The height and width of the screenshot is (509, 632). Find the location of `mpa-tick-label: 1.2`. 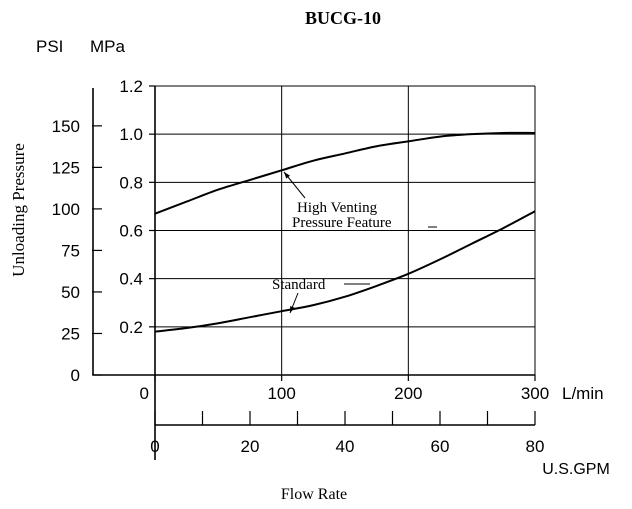

mpa-tick-label: 1.2 is located at coordinates (131, 86).